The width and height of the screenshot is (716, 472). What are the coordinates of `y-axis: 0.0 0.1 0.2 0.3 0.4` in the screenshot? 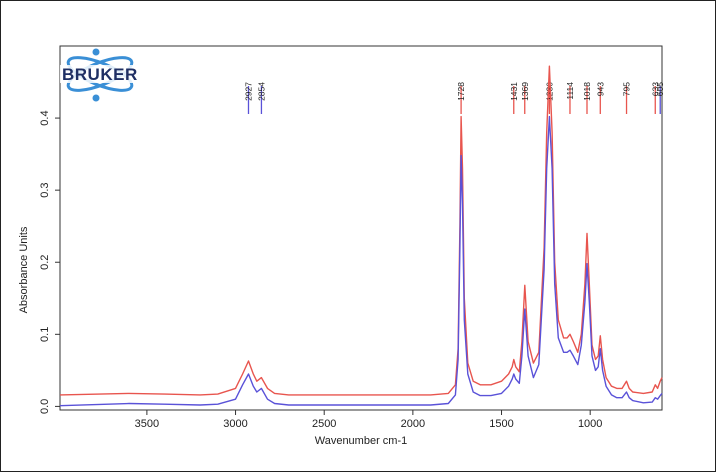 It's located at (49, 262).